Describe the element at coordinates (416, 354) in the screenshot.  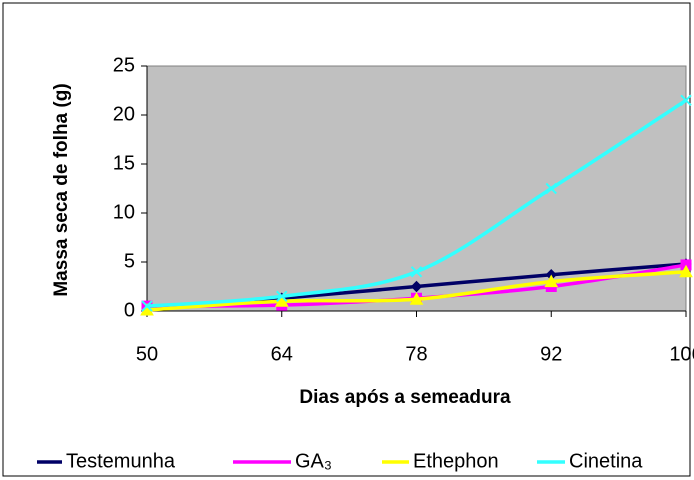
I see `x-tick-label: 78` at that location.